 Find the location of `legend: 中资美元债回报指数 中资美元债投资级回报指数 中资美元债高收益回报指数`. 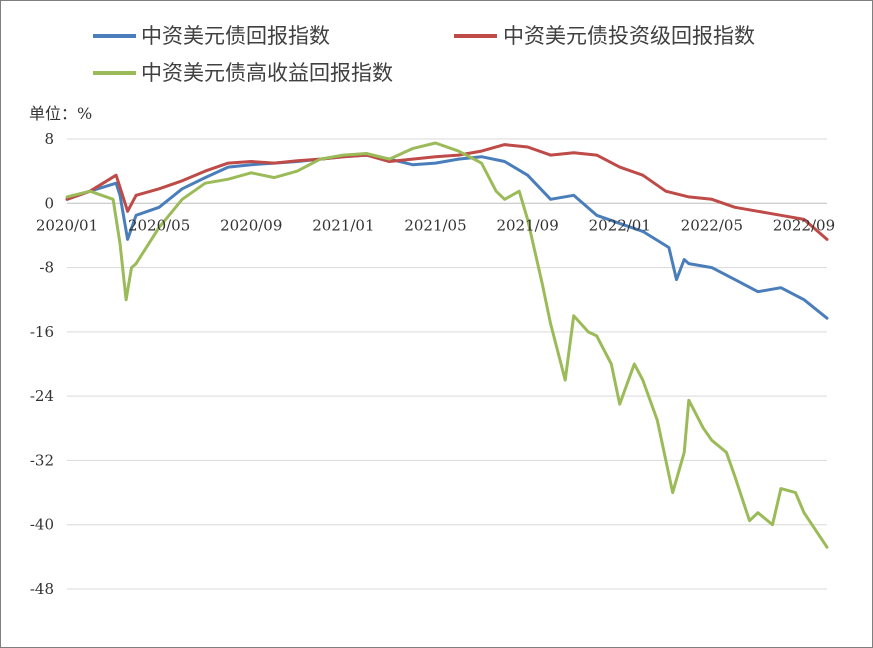

legend: 中资美元债回报指数 中资美元债投资级回报指数 中资美元债高收益回报指数 is located at coordinates (424, 54).